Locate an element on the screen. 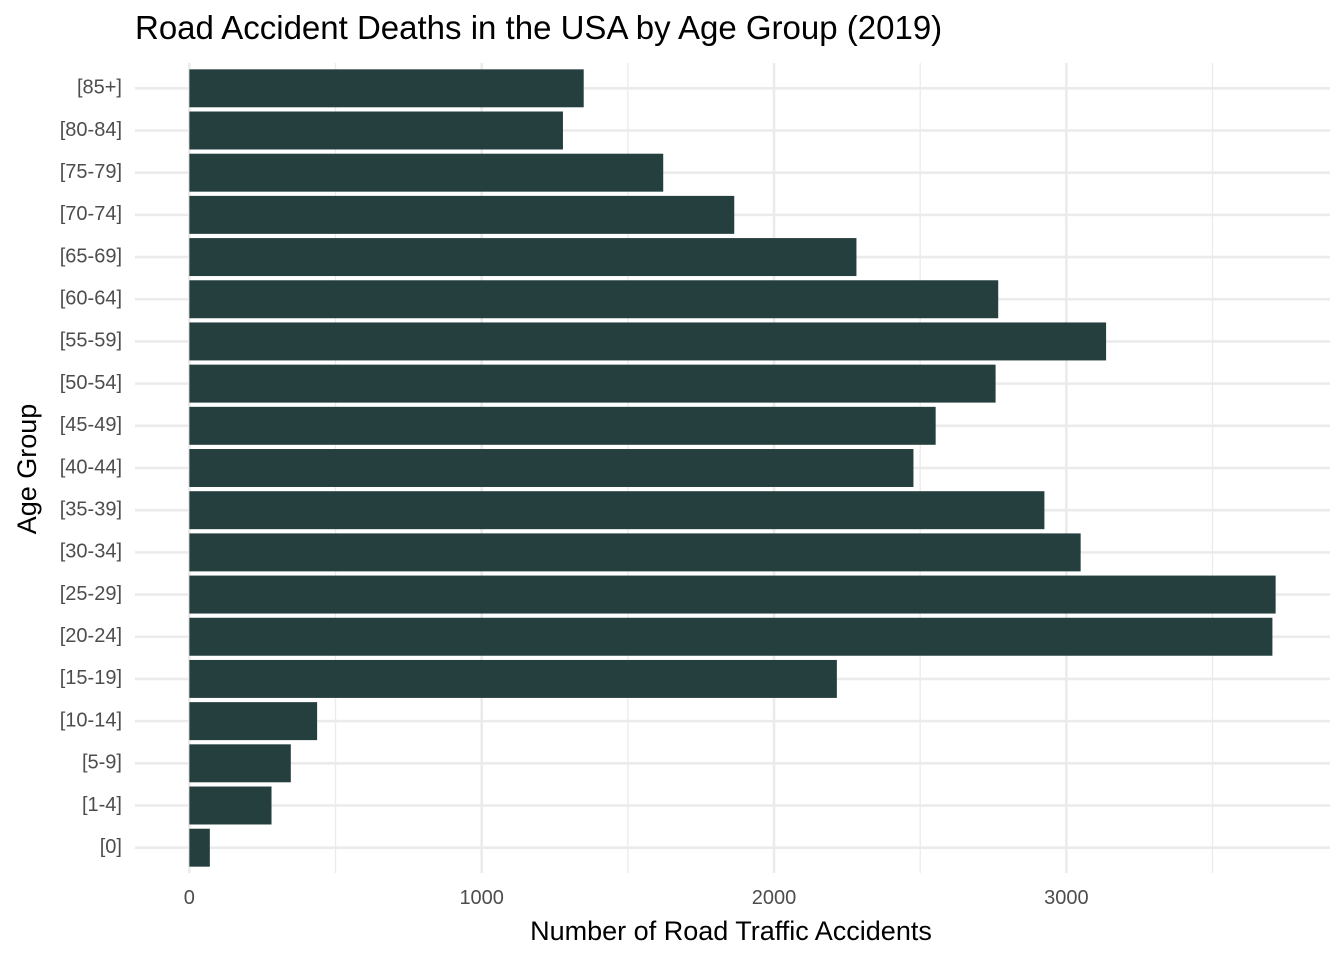  y-tick-label: [30-34] is located at coordinates (91, 552).